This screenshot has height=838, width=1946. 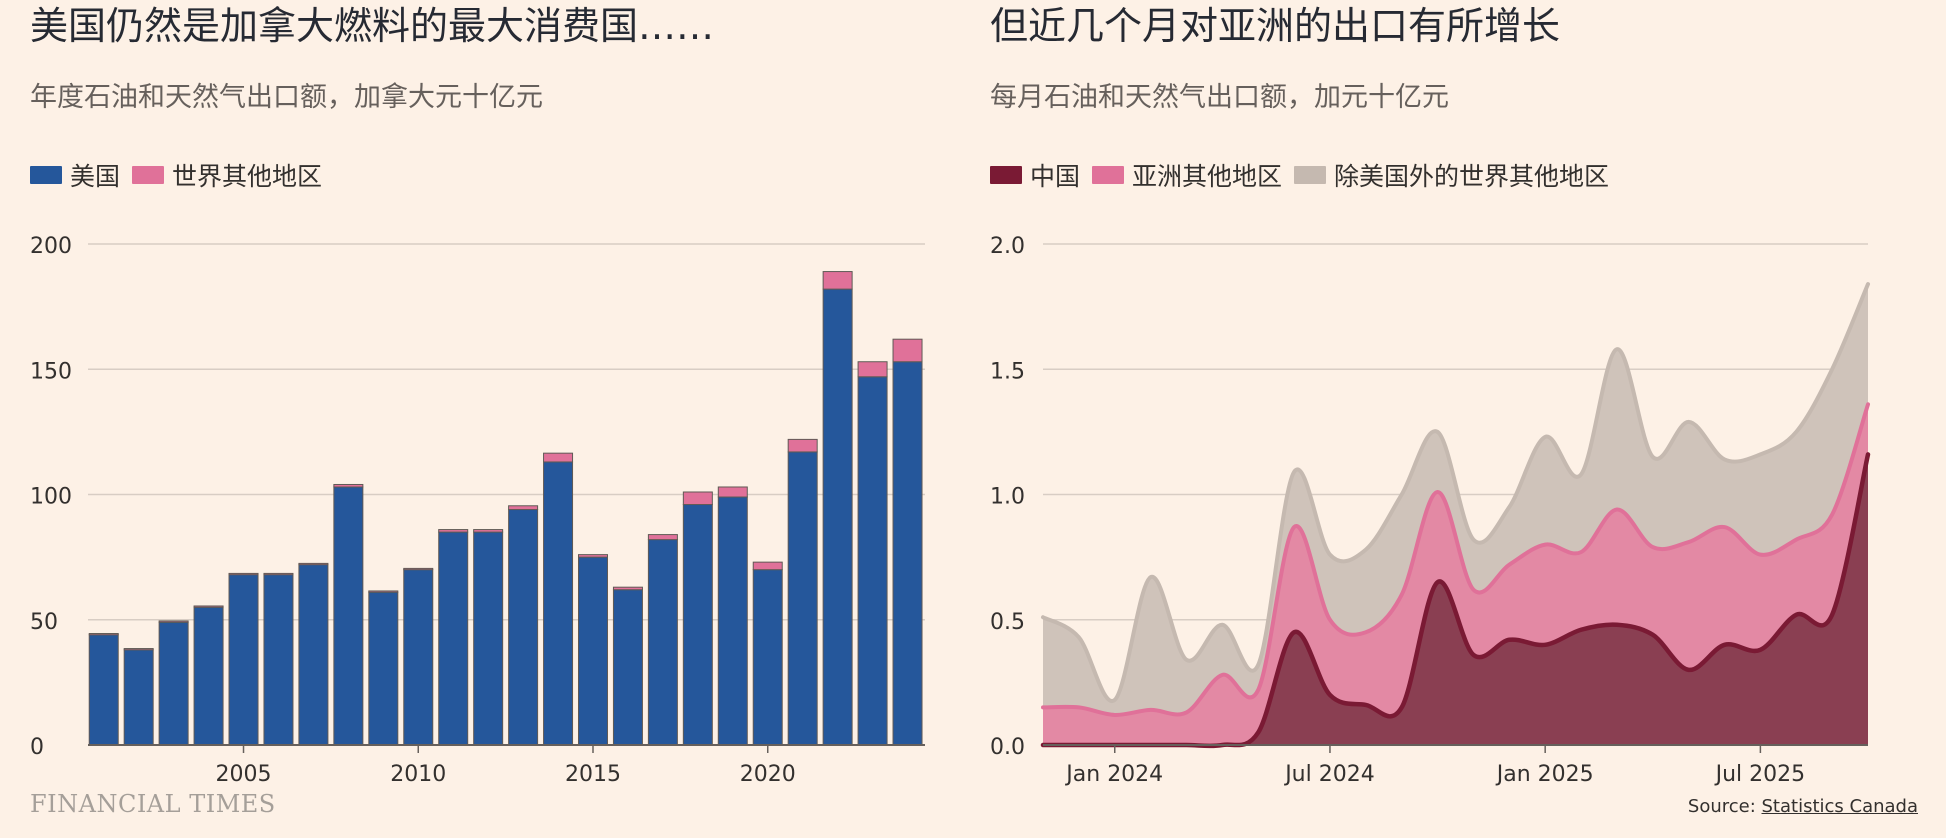 What do you see at coordinates (1007, 371) in the screenshot?
I see `right-y-tick-label: 1.5` at bounding box center [1007, 371].